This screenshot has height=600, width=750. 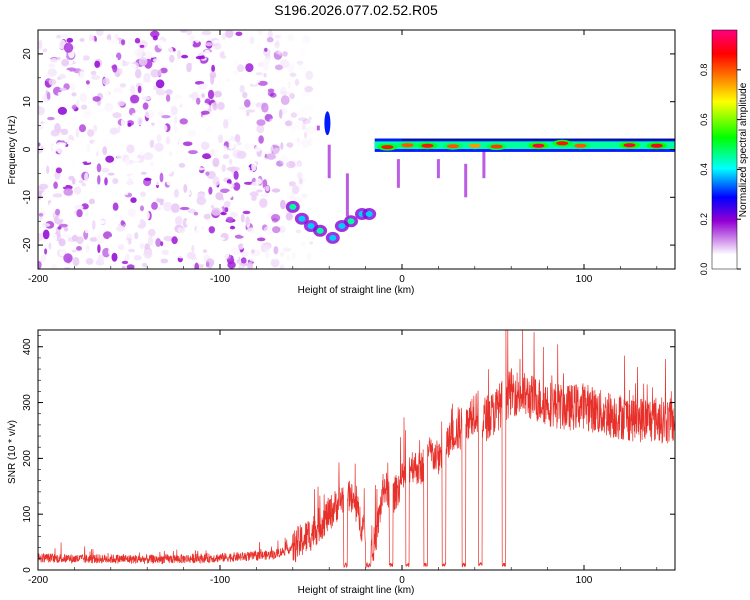 I want to click on snr-y-tick-label: 100, so click(x=27, y=513).